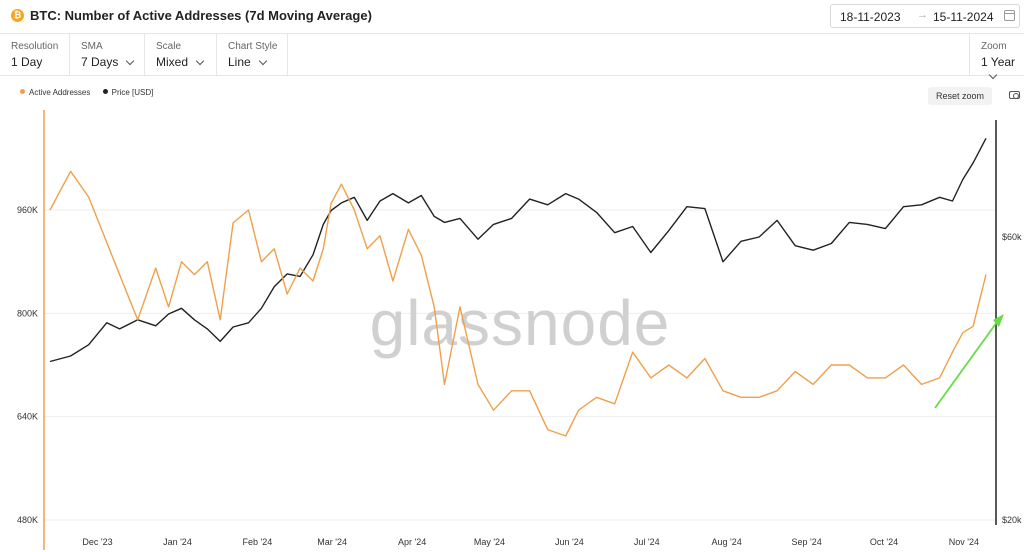 The height and width of the screenshot is (552, 1024). I want to click on scale-value-text: Mixed, so click(172, 62).